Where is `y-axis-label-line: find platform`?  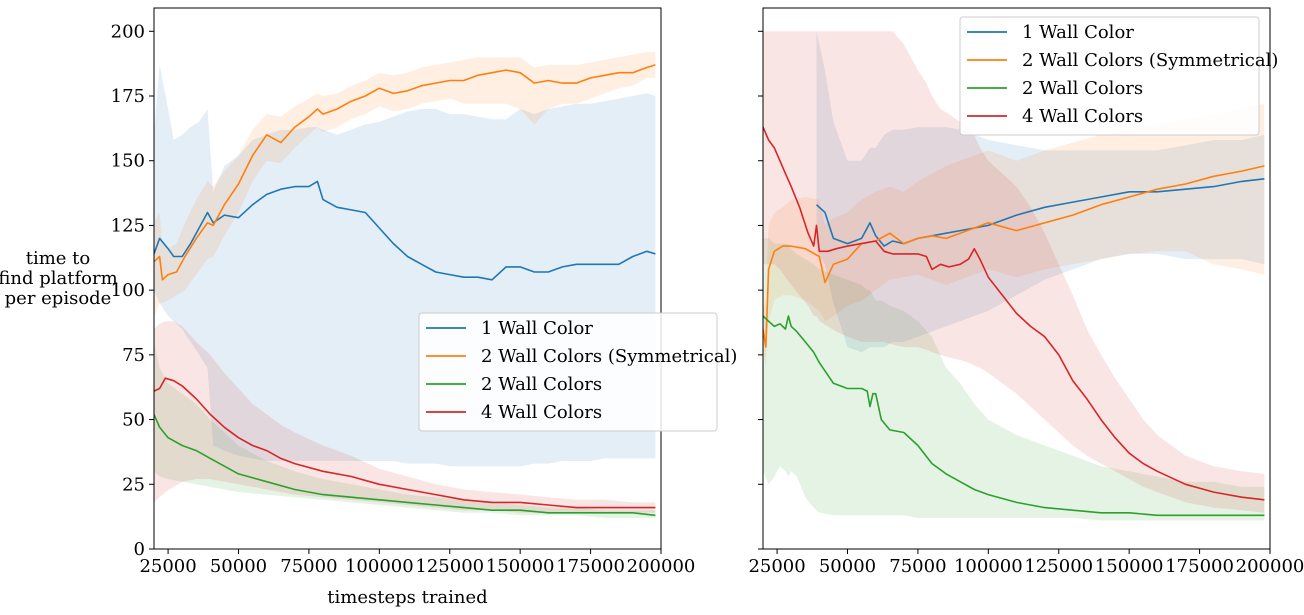 y-axis-label-line: find platform is located at coordinates (59, 278).